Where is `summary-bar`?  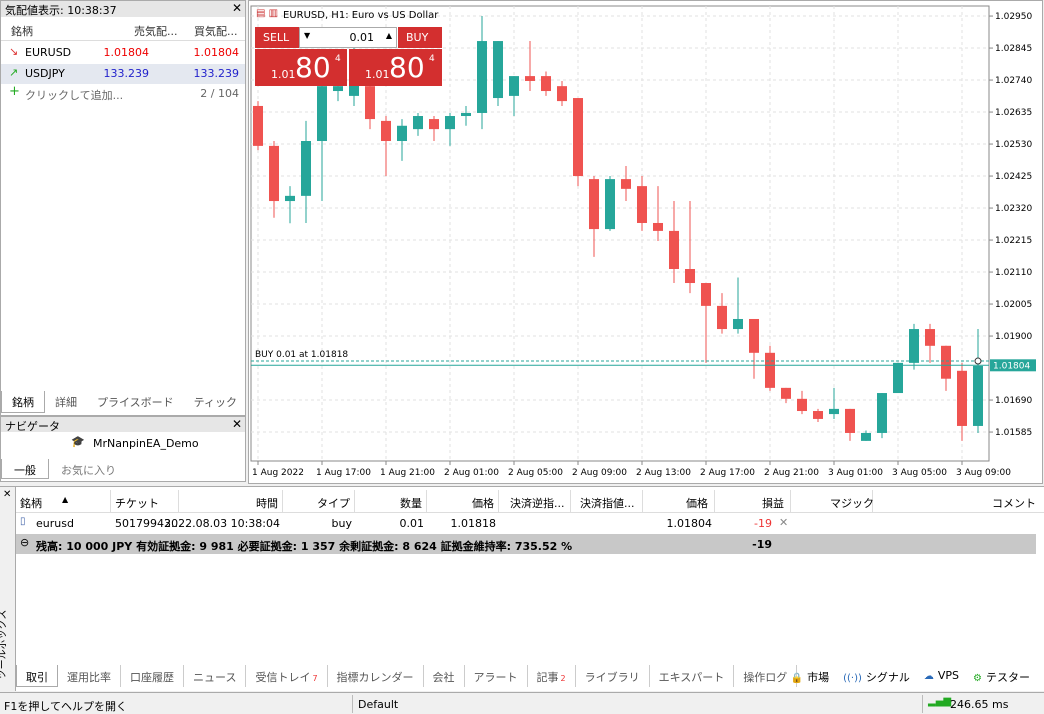
summary-bar is located at coordinates (526, 544).